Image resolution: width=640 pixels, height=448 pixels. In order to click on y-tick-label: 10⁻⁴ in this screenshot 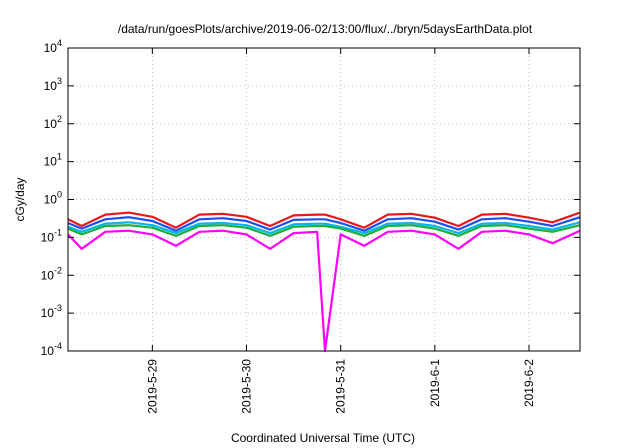, I will do `click(51, 349)`.